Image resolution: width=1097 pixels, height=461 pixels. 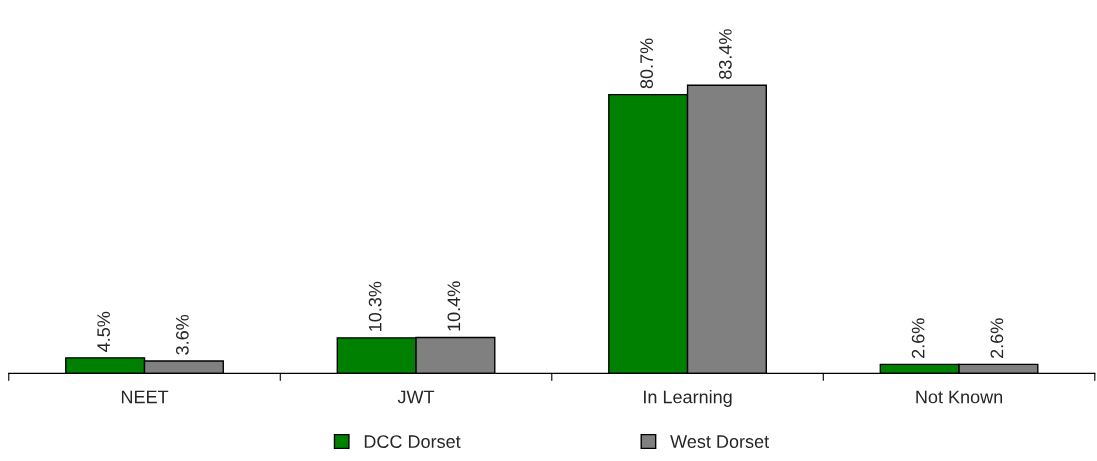 What do you see at coordinates (416, 397) in the screenshot?
I see `x-tick-label: JWT` at bounding box center [416, 397].